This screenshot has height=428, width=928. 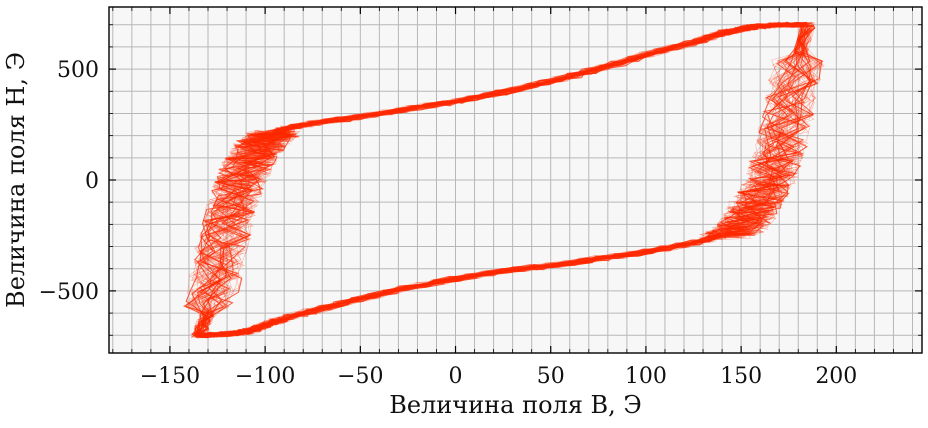 What do you see at coordinates (69, 292) in the screenshot?
I see `y-tick-label: −500` at bounding box center [69, 292].